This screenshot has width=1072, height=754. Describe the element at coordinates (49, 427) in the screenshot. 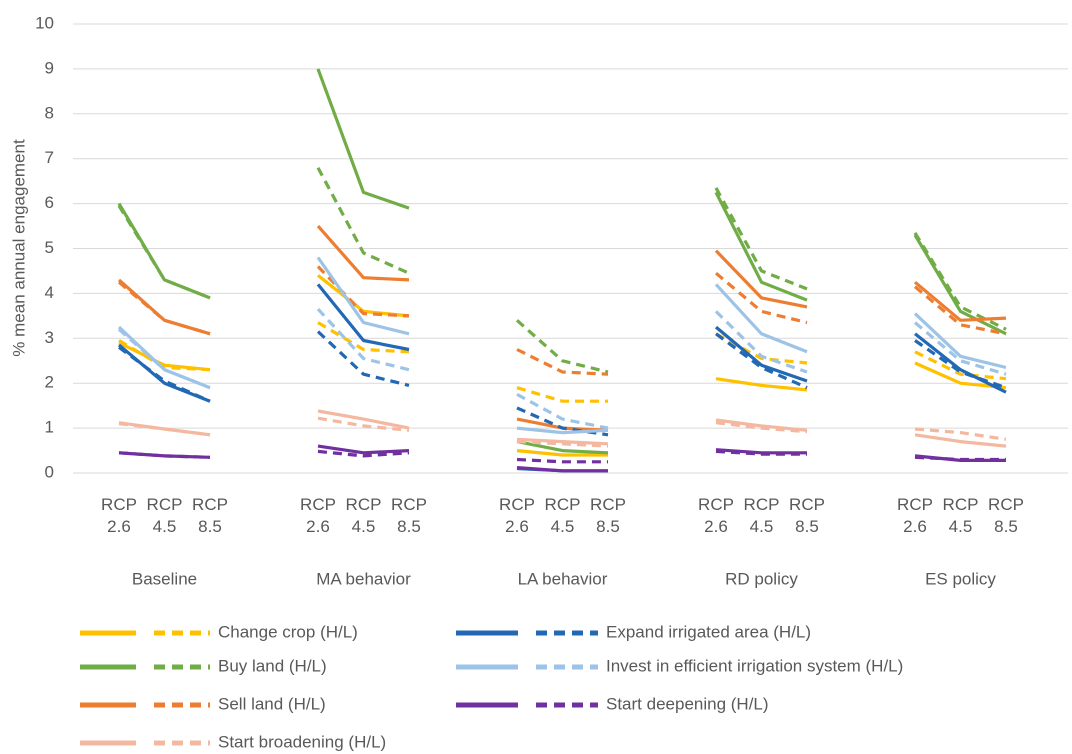

I see `y-tick-label: 1` at that location.